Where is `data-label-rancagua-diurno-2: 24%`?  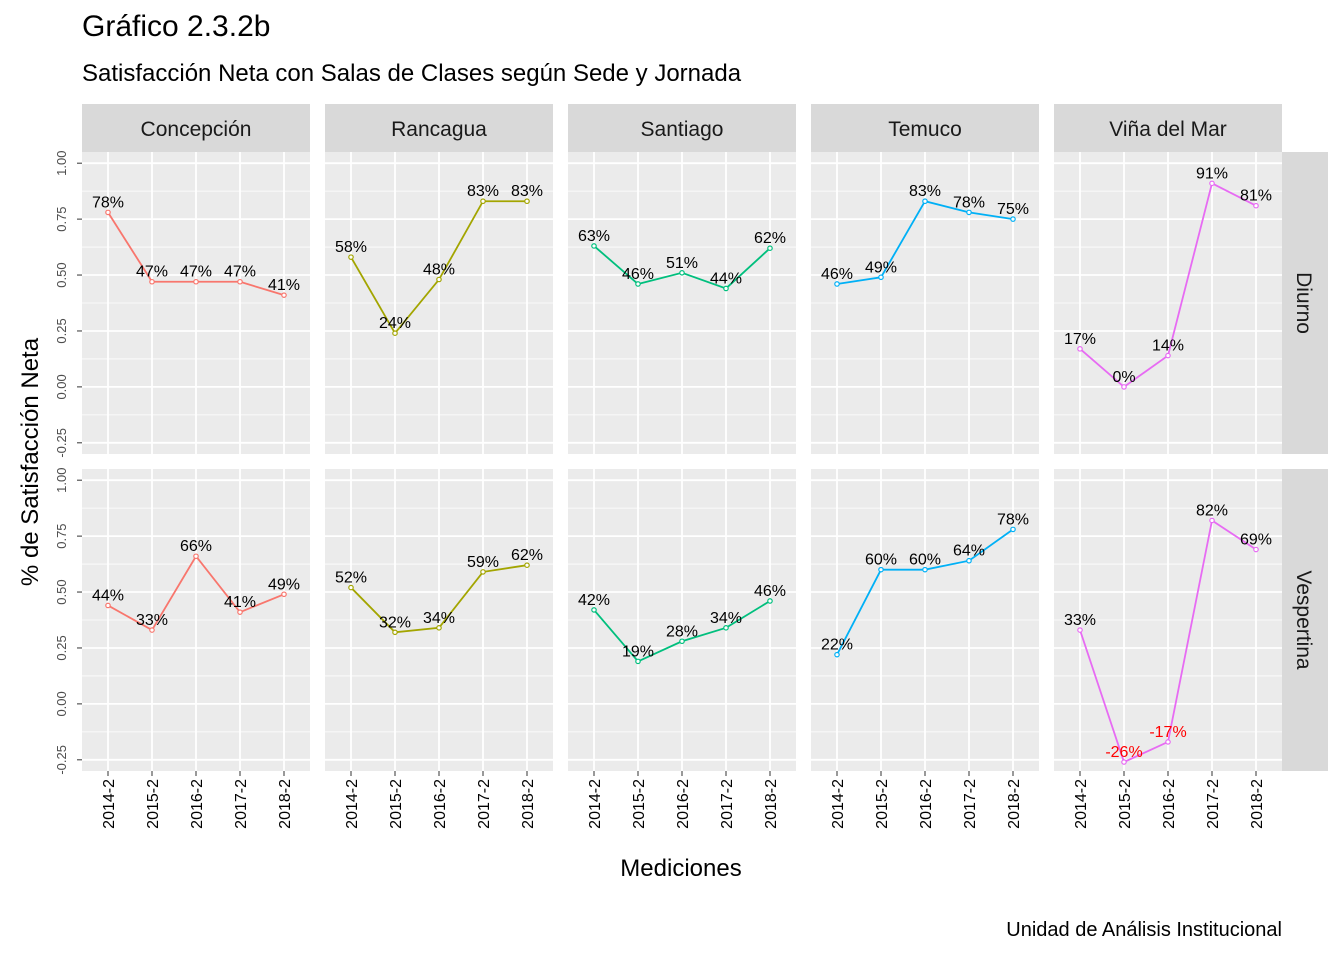
data-label-rancagua-diurno-2: 24% is located at coordinates (395, 323).